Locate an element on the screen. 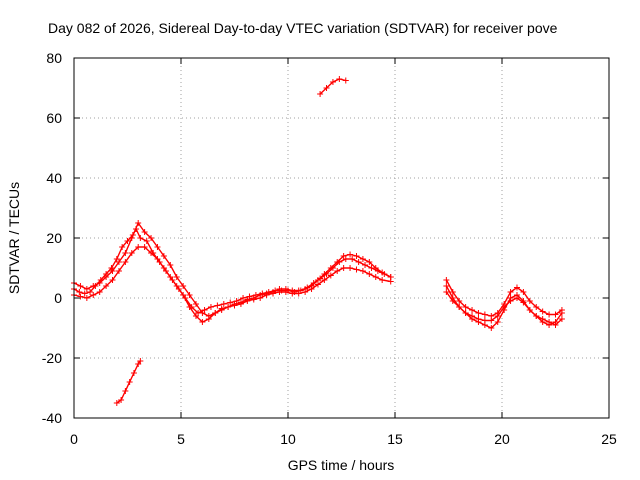 This screenshot has height=480, width=640. y-axis-label: SDTVAR / TECUs is located at coordinates (14, 238).